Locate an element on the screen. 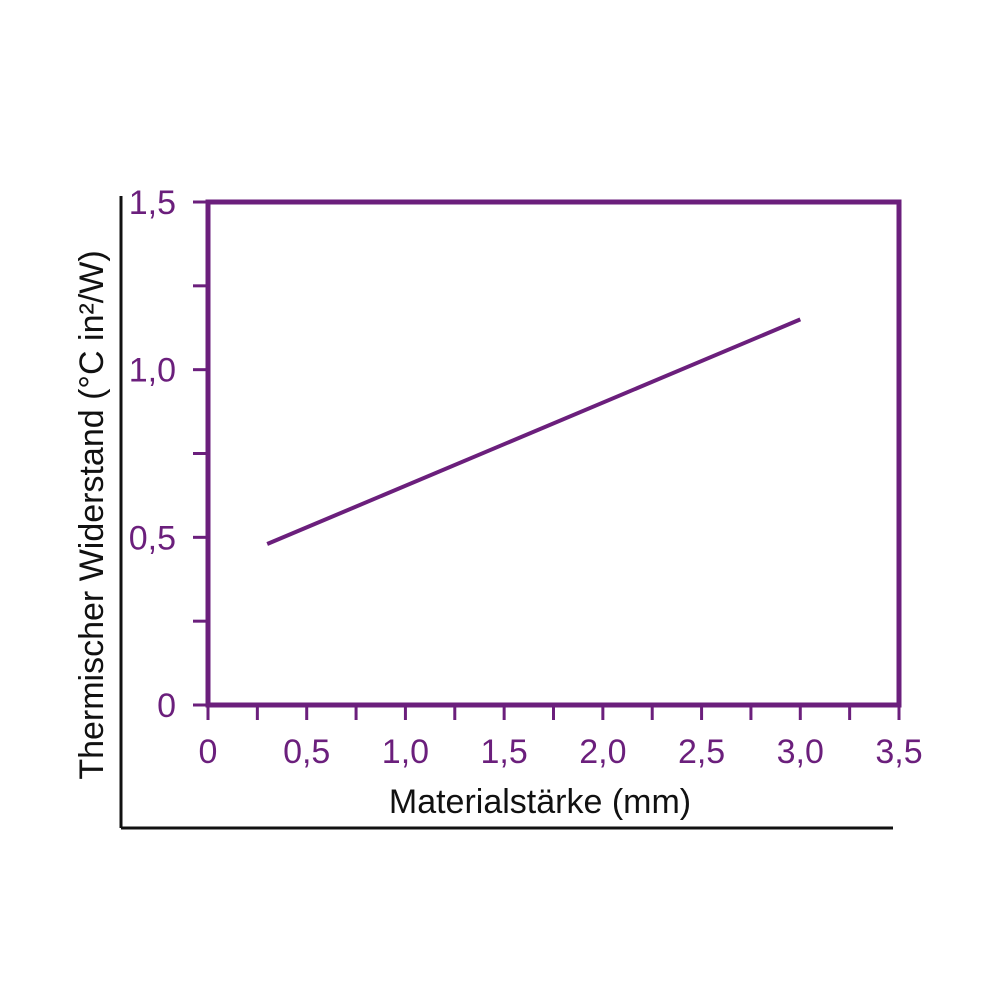 The width and height of the screenshot is (1000, 1000). x-tick-label: 0,5 is located at coordinates (306, 752).